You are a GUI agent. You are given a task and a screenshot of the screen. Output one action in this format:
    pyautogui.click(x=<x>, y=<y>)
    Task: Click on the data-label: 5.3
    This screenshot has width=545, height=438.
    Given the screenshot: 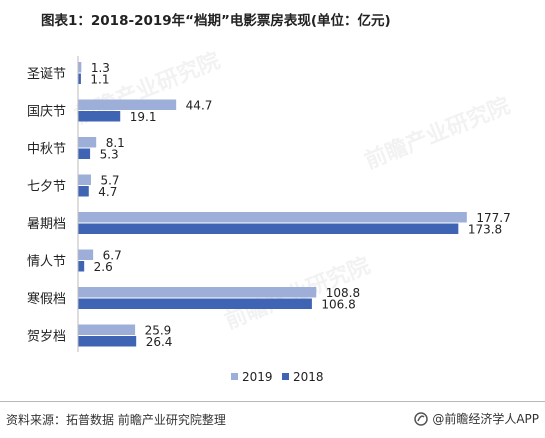 What is the action you would take?
    pyautogui.click(x=109, y=155)
    